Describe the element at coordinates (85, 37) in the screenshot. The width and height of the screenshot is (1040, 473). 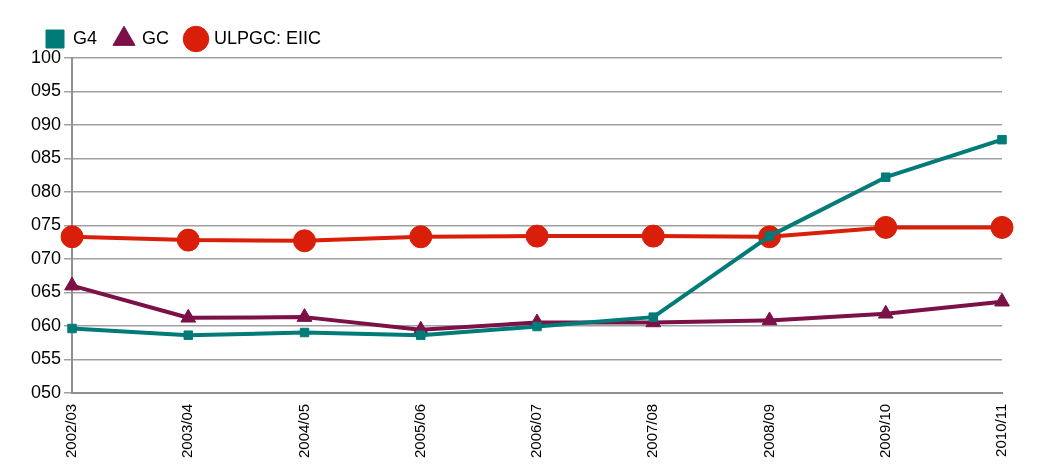
I see `legend-label: G4` at that location.